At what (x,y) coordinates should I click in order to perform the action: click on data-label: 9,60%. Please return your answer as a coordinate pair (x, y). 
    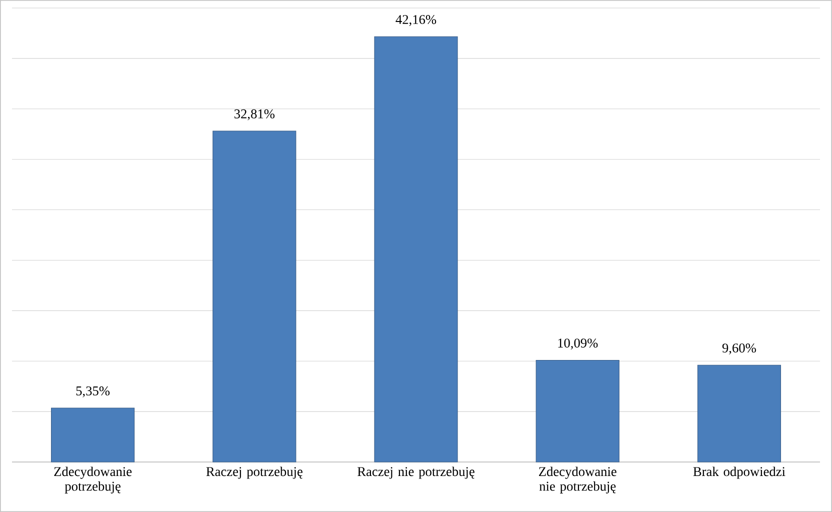
    Looking at the image, I should click on (739, 349).